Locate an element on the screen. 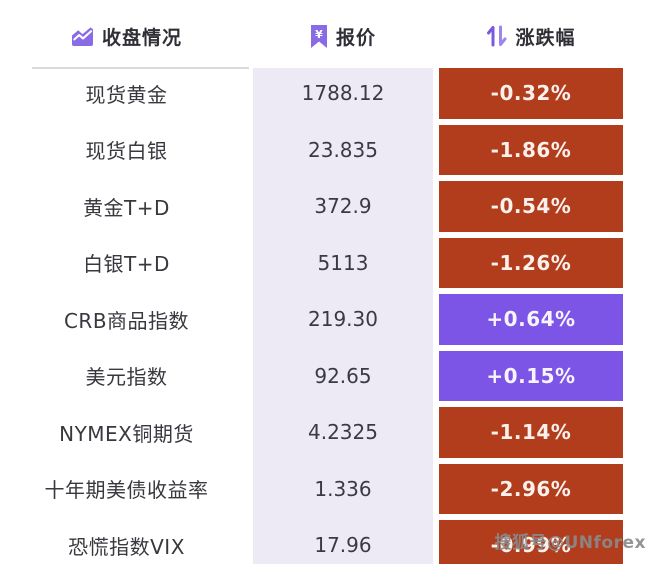  change-cell: -1.86% is located at coordinates (531, 153).